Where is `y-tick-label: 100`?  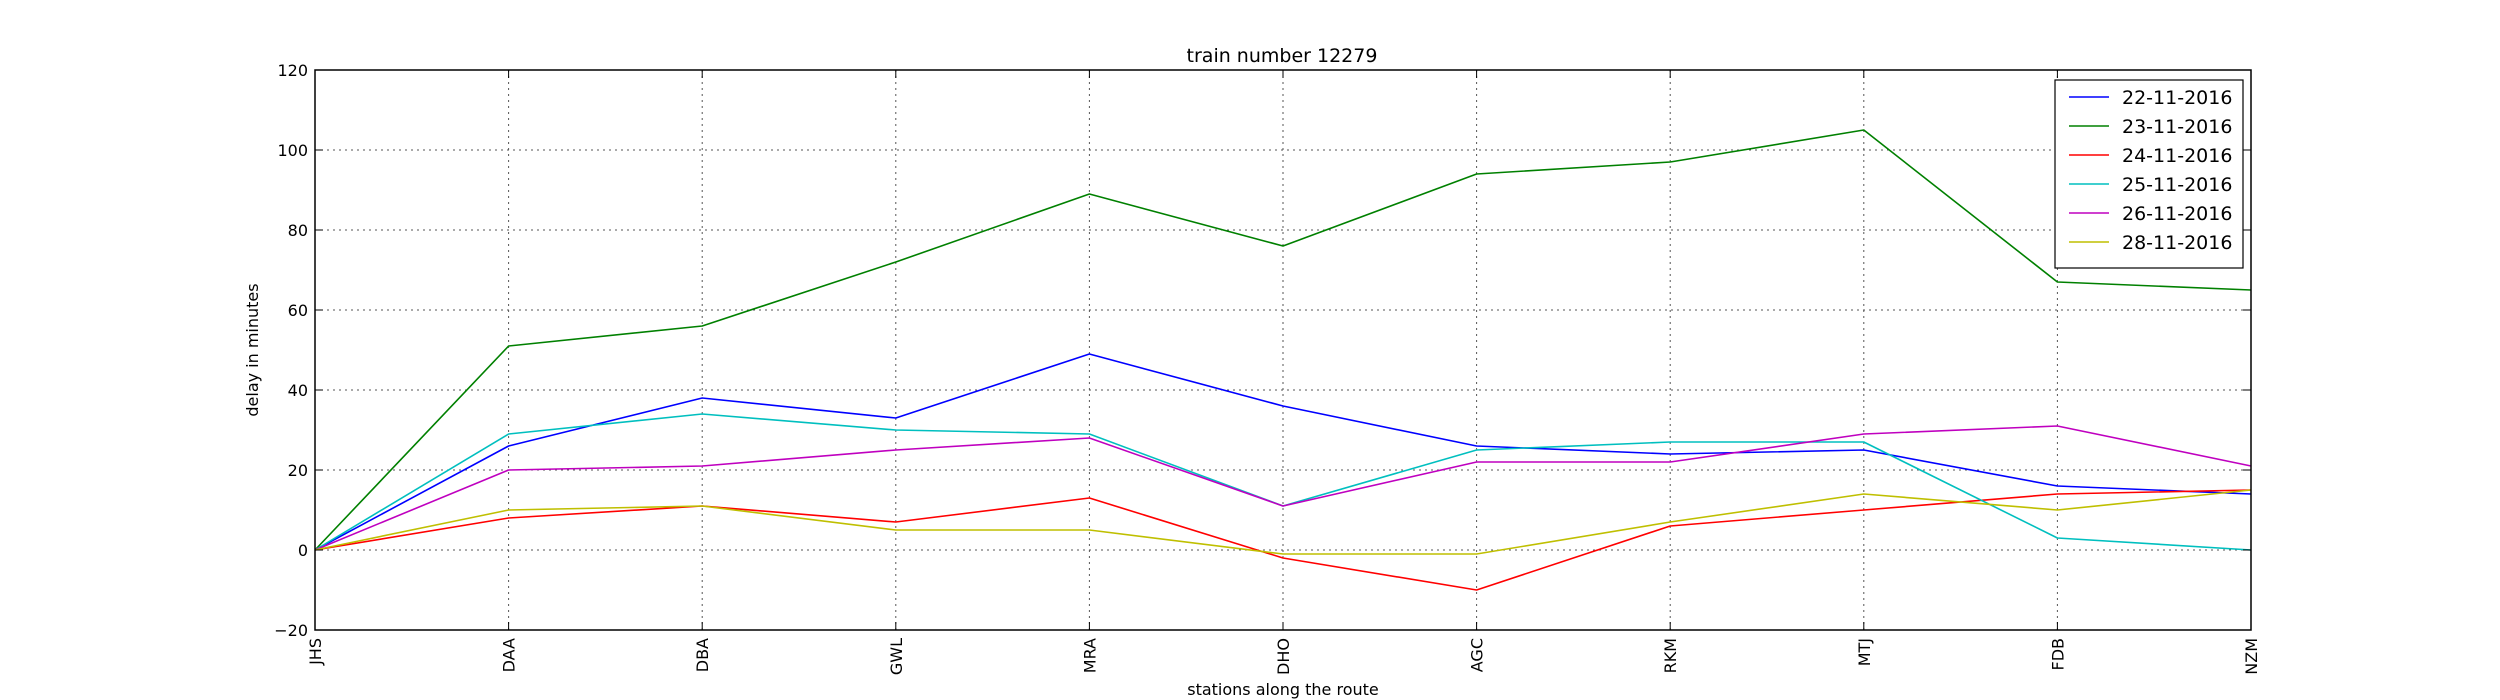 y-tick-label: 100 is located at coordinates (292, 150).